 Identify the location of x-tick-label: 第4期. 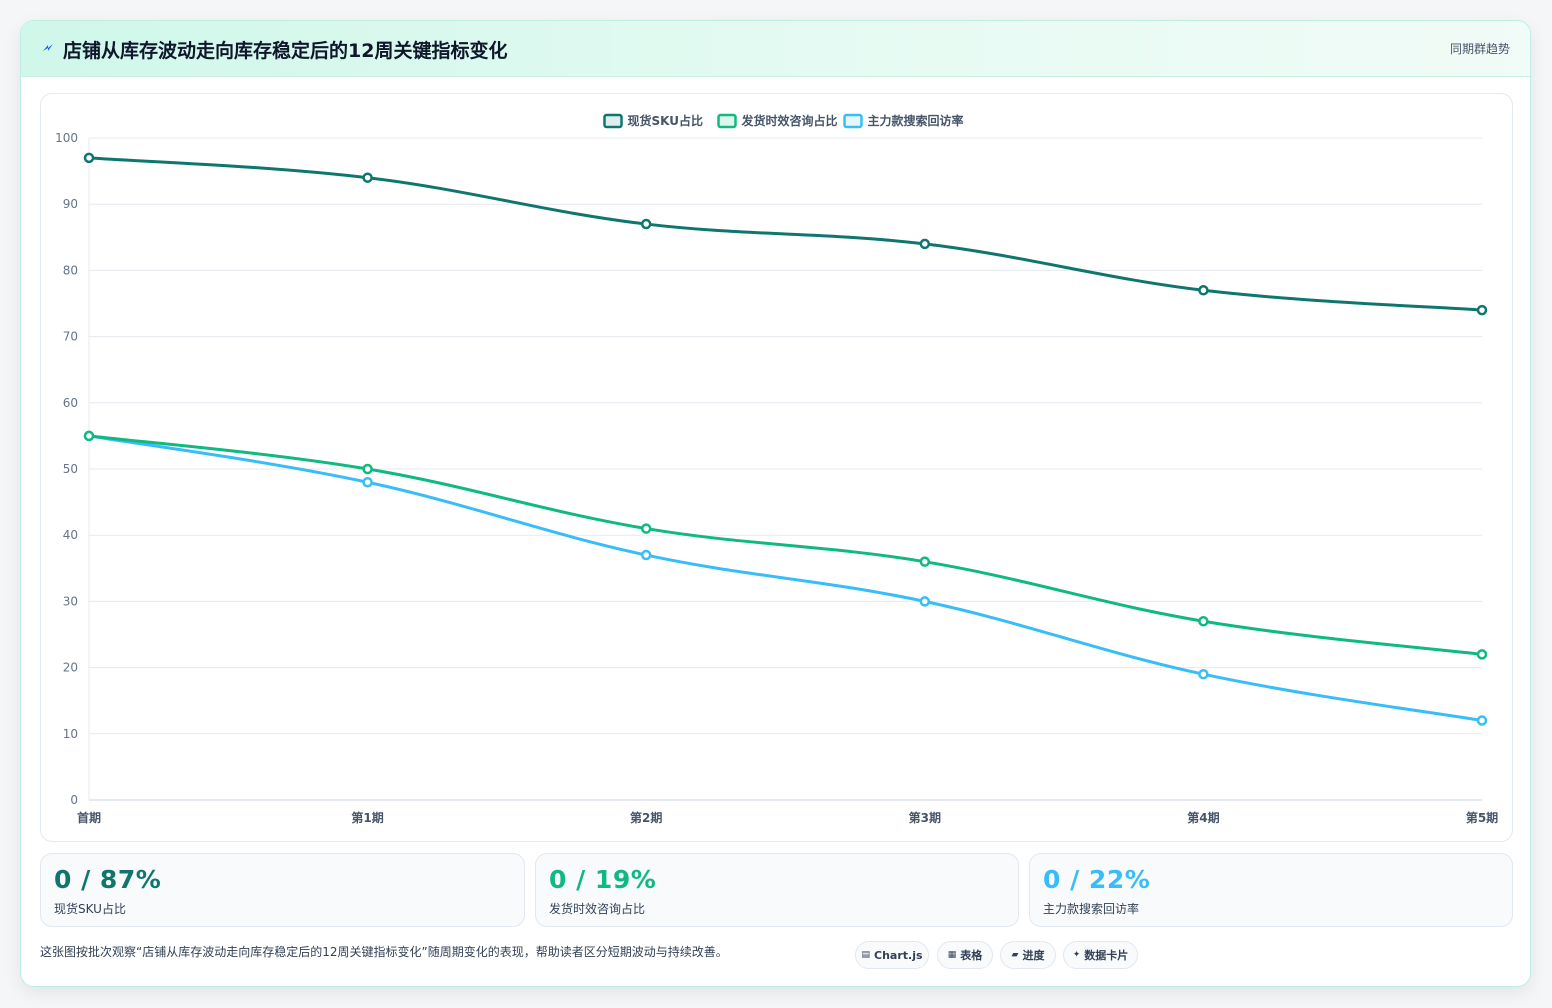
(1203, 817).